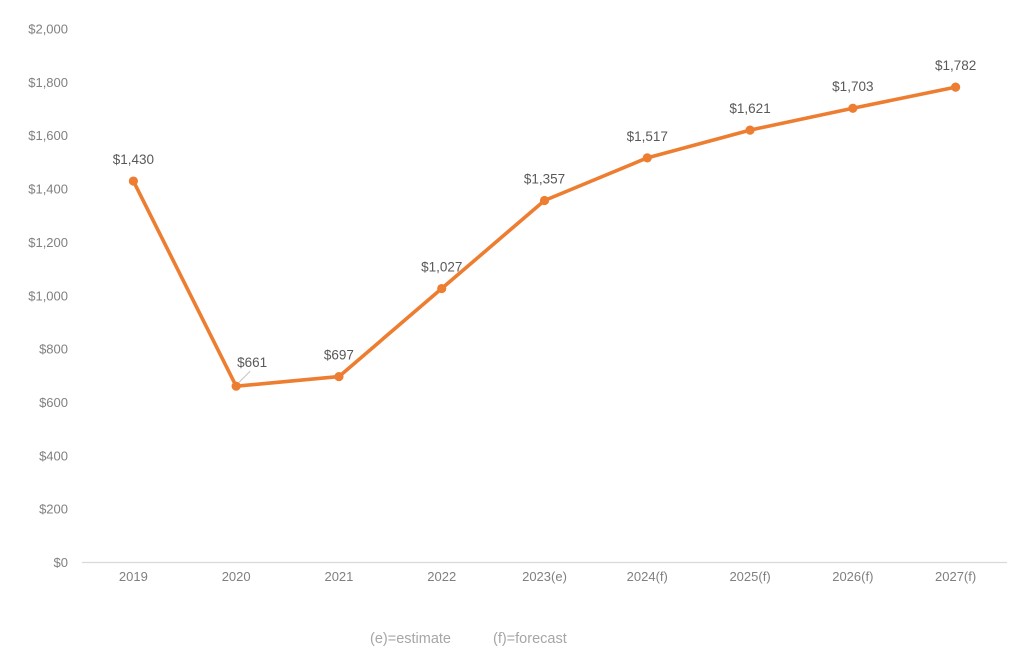 This screenshot has width=1024, height=664. What do you see at coordinates (647, 136) in the screenshot?
I see `data-point-label: $1,517` at bounding box center [647, 136].